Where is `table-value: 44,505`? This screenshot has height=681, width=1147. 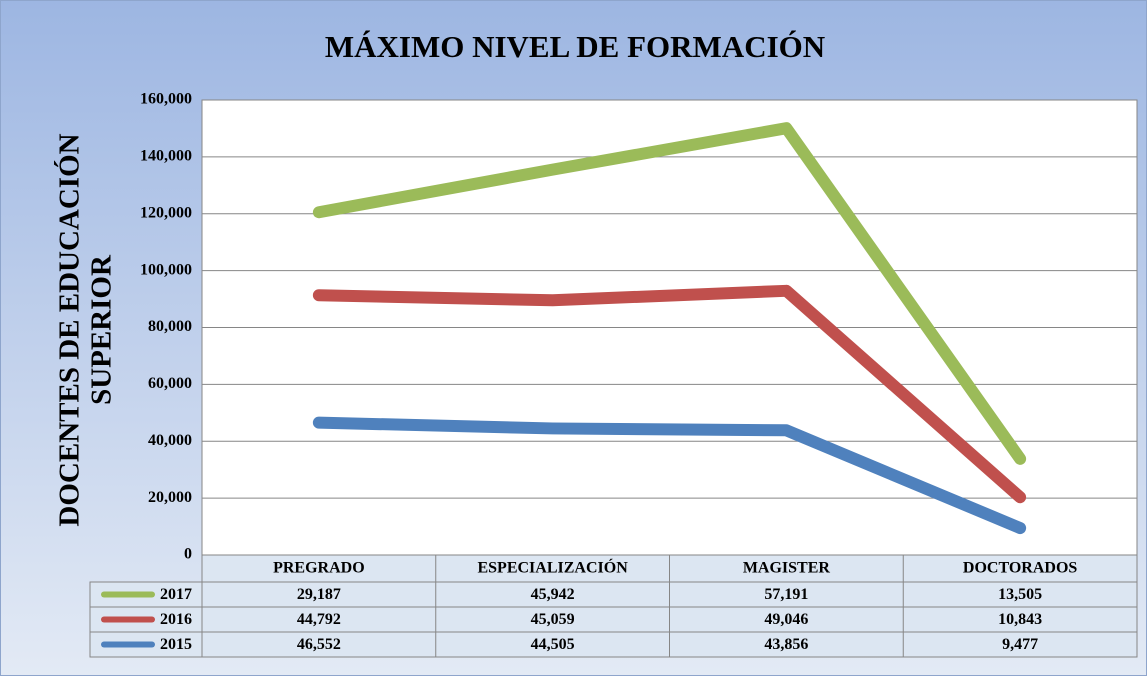
table-value: 44,505 is located at coordinates (553, 644).